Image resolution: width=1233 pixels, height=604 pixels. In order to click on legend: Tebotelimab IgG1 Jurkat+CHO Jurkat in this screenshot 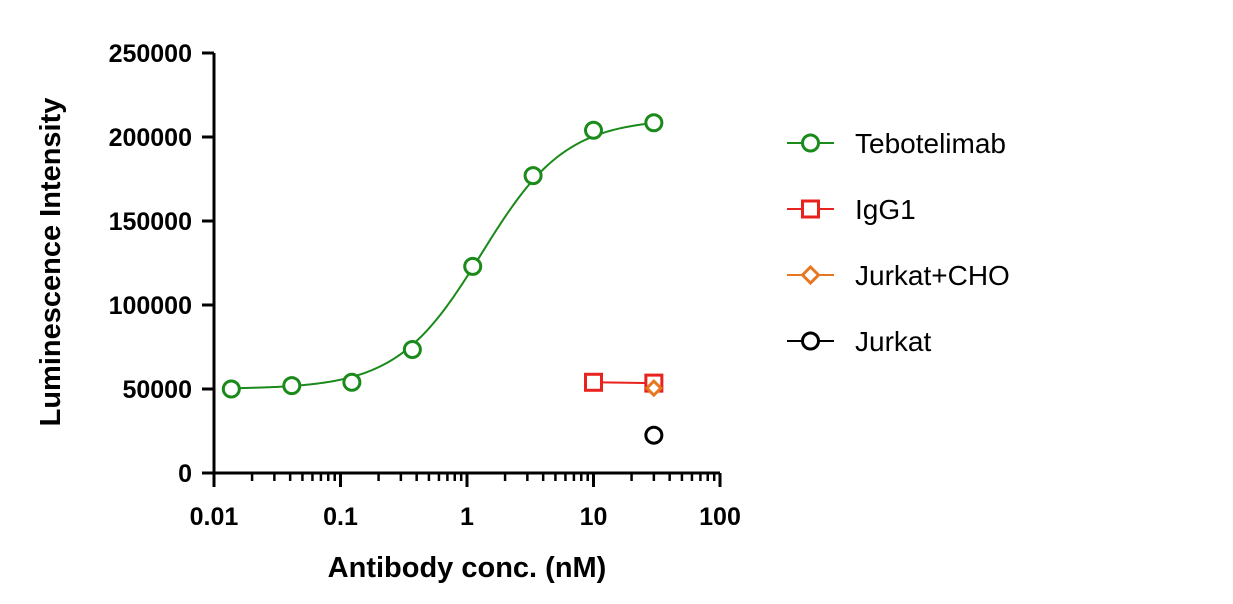, I will do `click(898, 242)`.